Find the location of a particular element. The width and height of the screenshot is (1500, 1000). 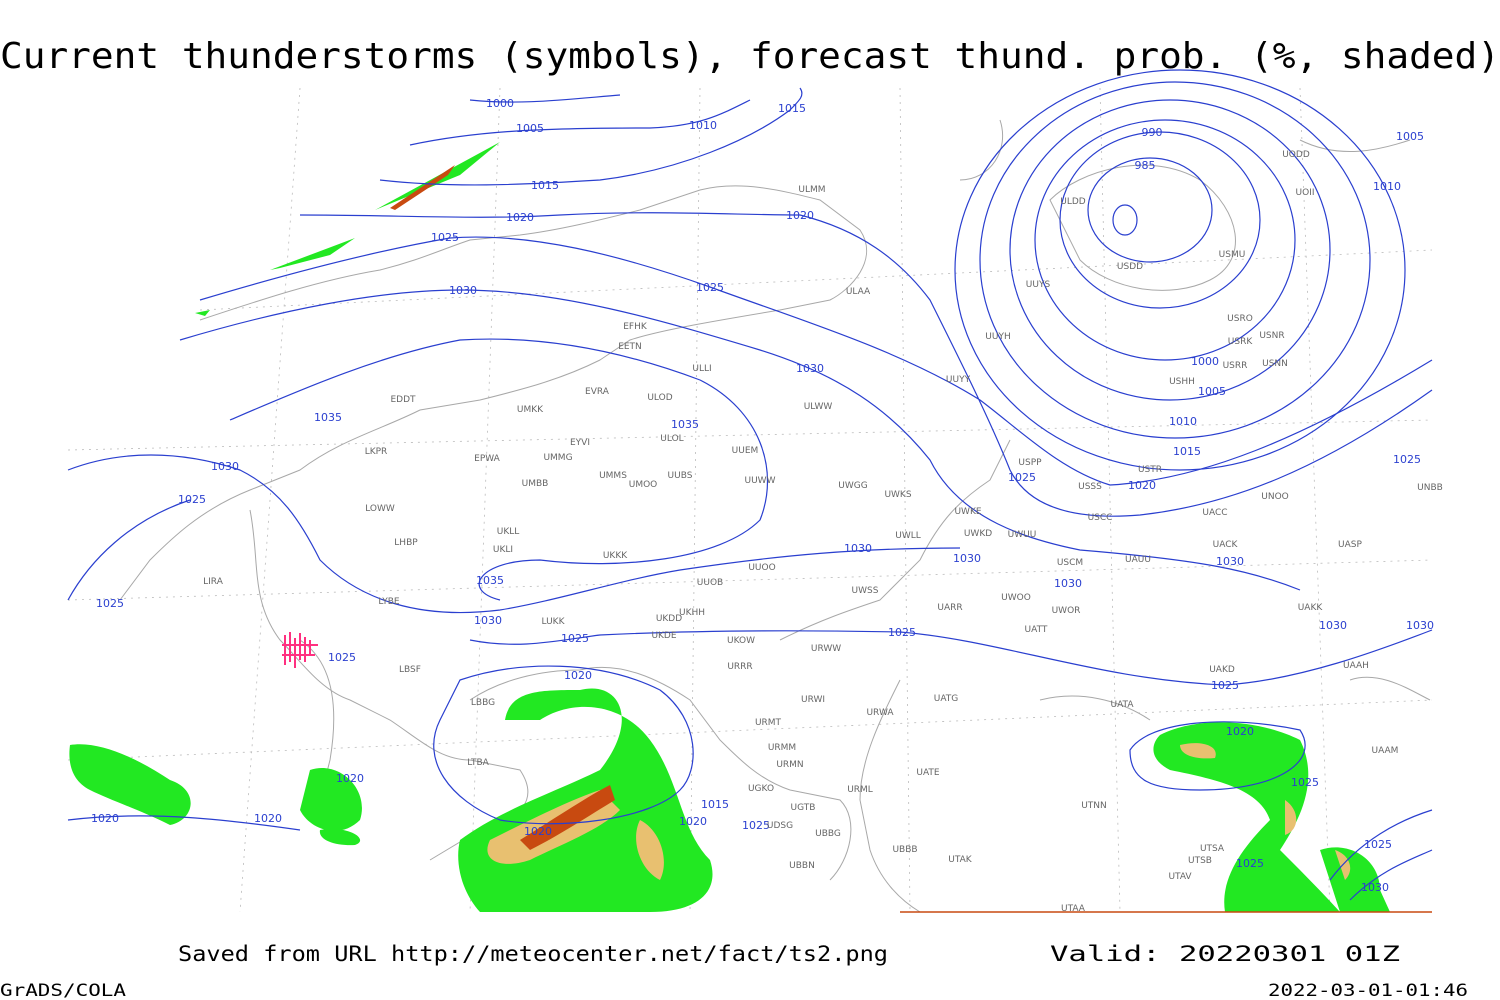

station-code: ULLI is located at coordinates (701, 369).